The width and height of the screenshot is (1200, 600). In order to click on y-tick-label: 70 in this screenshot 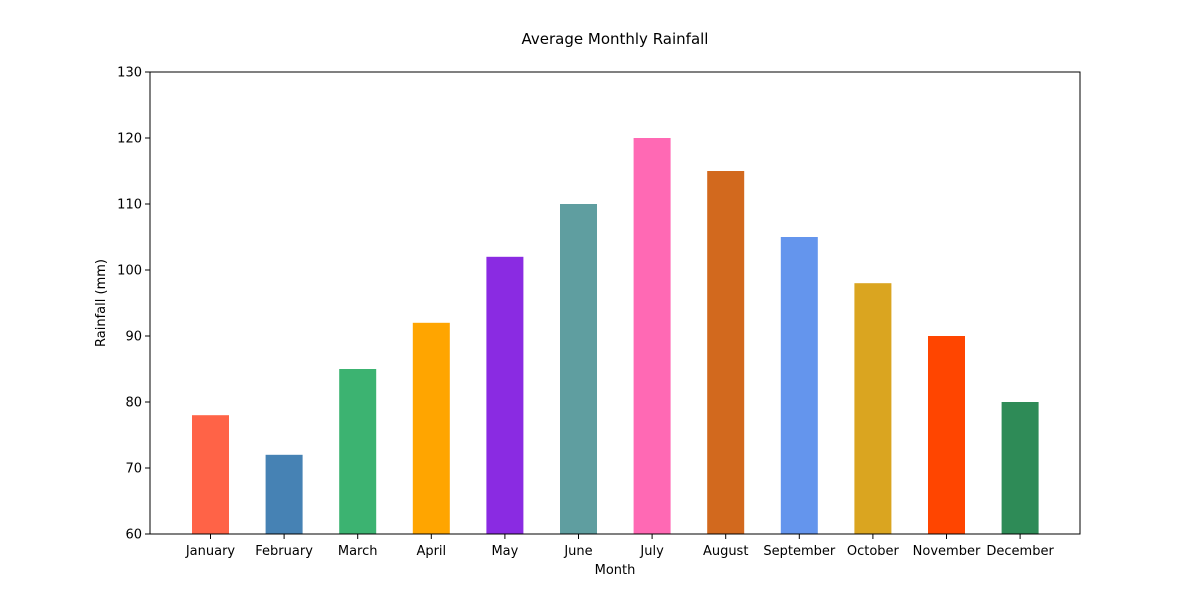, I will do `click(133, 469)`.